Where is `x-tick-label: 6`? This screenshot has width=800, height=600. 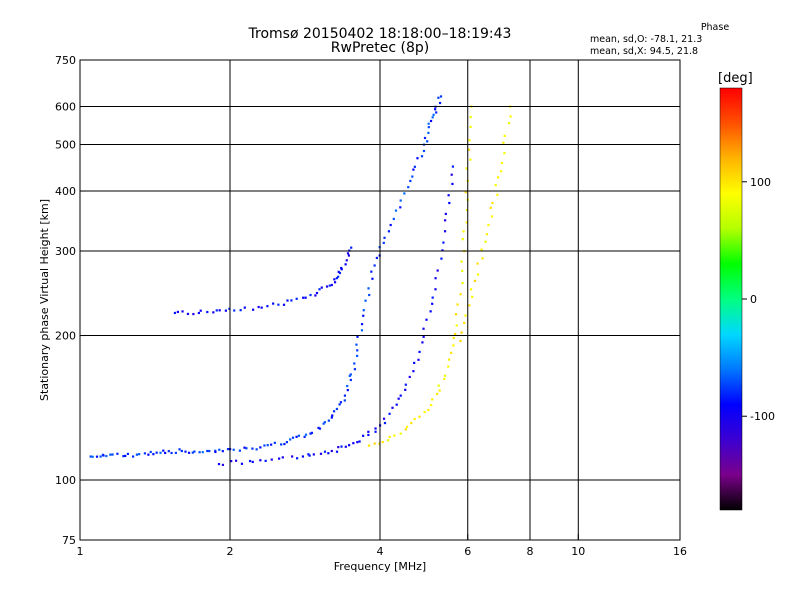
x-tick-label: 6 is located at coordinates (467, 551).